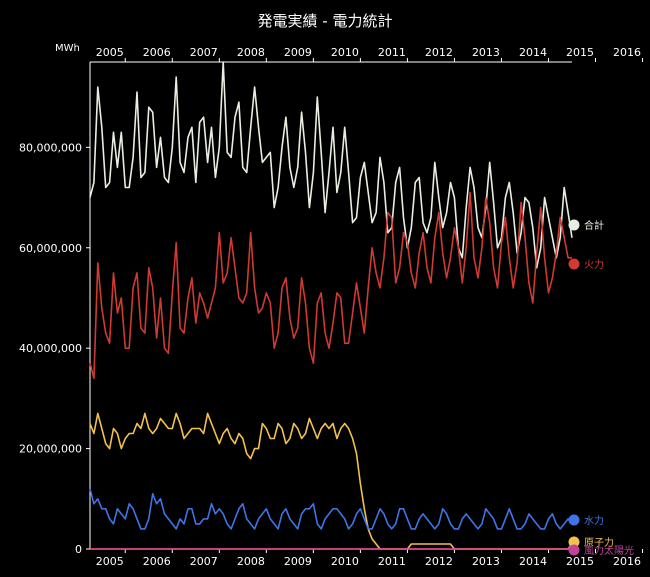 This screenshot has height=577, width=650. I want to click on chart-title: 発電実績 - 電力統計, so click(325, 21).